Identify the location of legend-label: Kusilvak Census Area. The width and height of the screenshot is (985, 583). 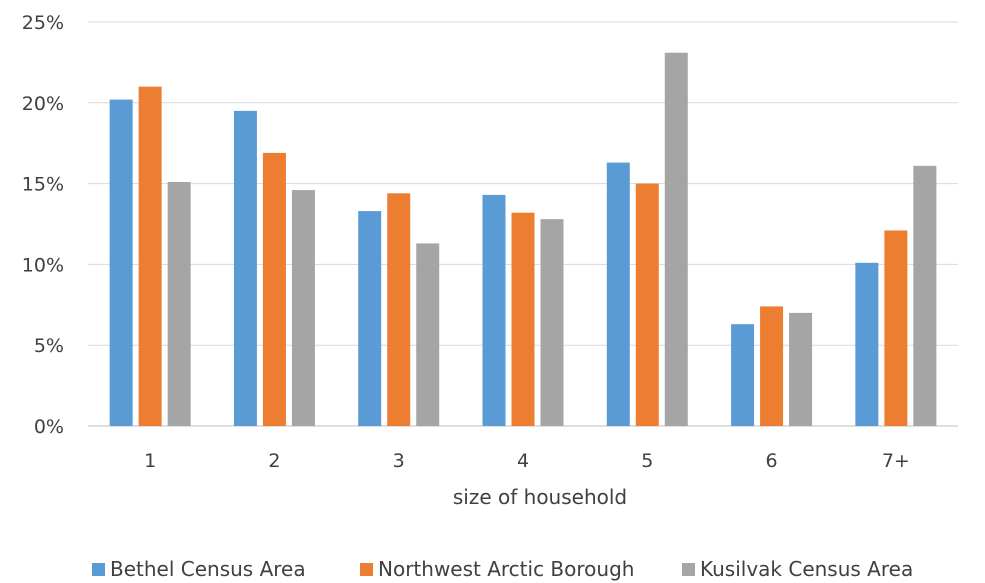
(806, 569).